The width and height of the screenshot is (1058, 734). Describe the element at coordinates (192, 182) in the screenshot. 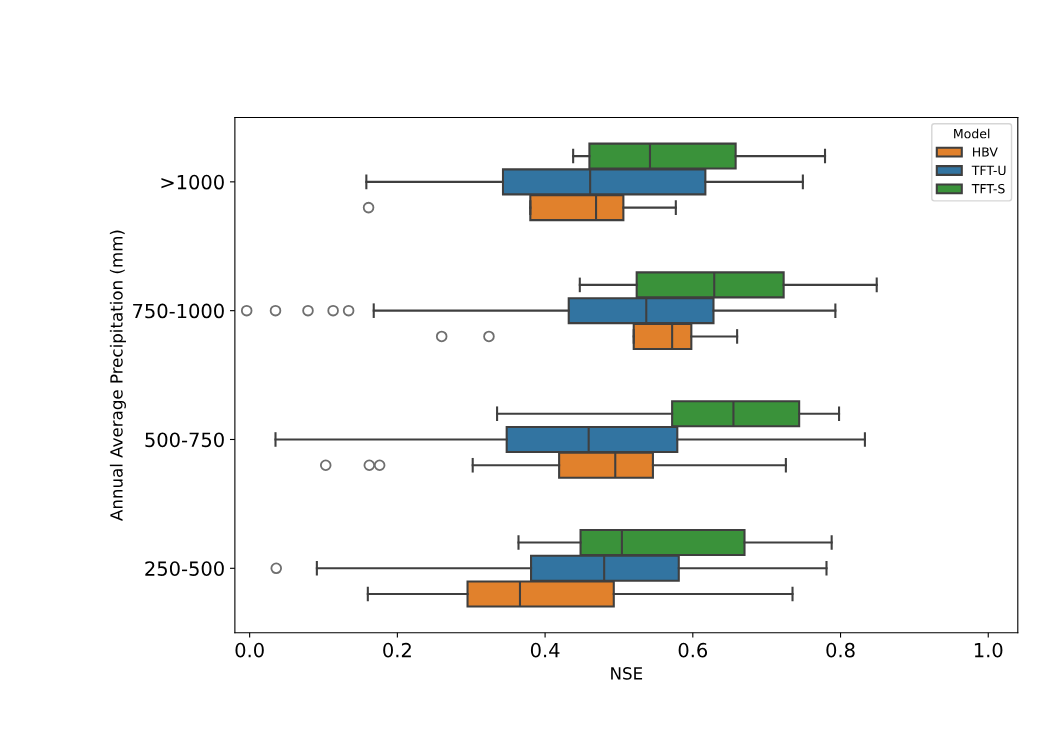

I see `y-tick-label: >1000` at that location.